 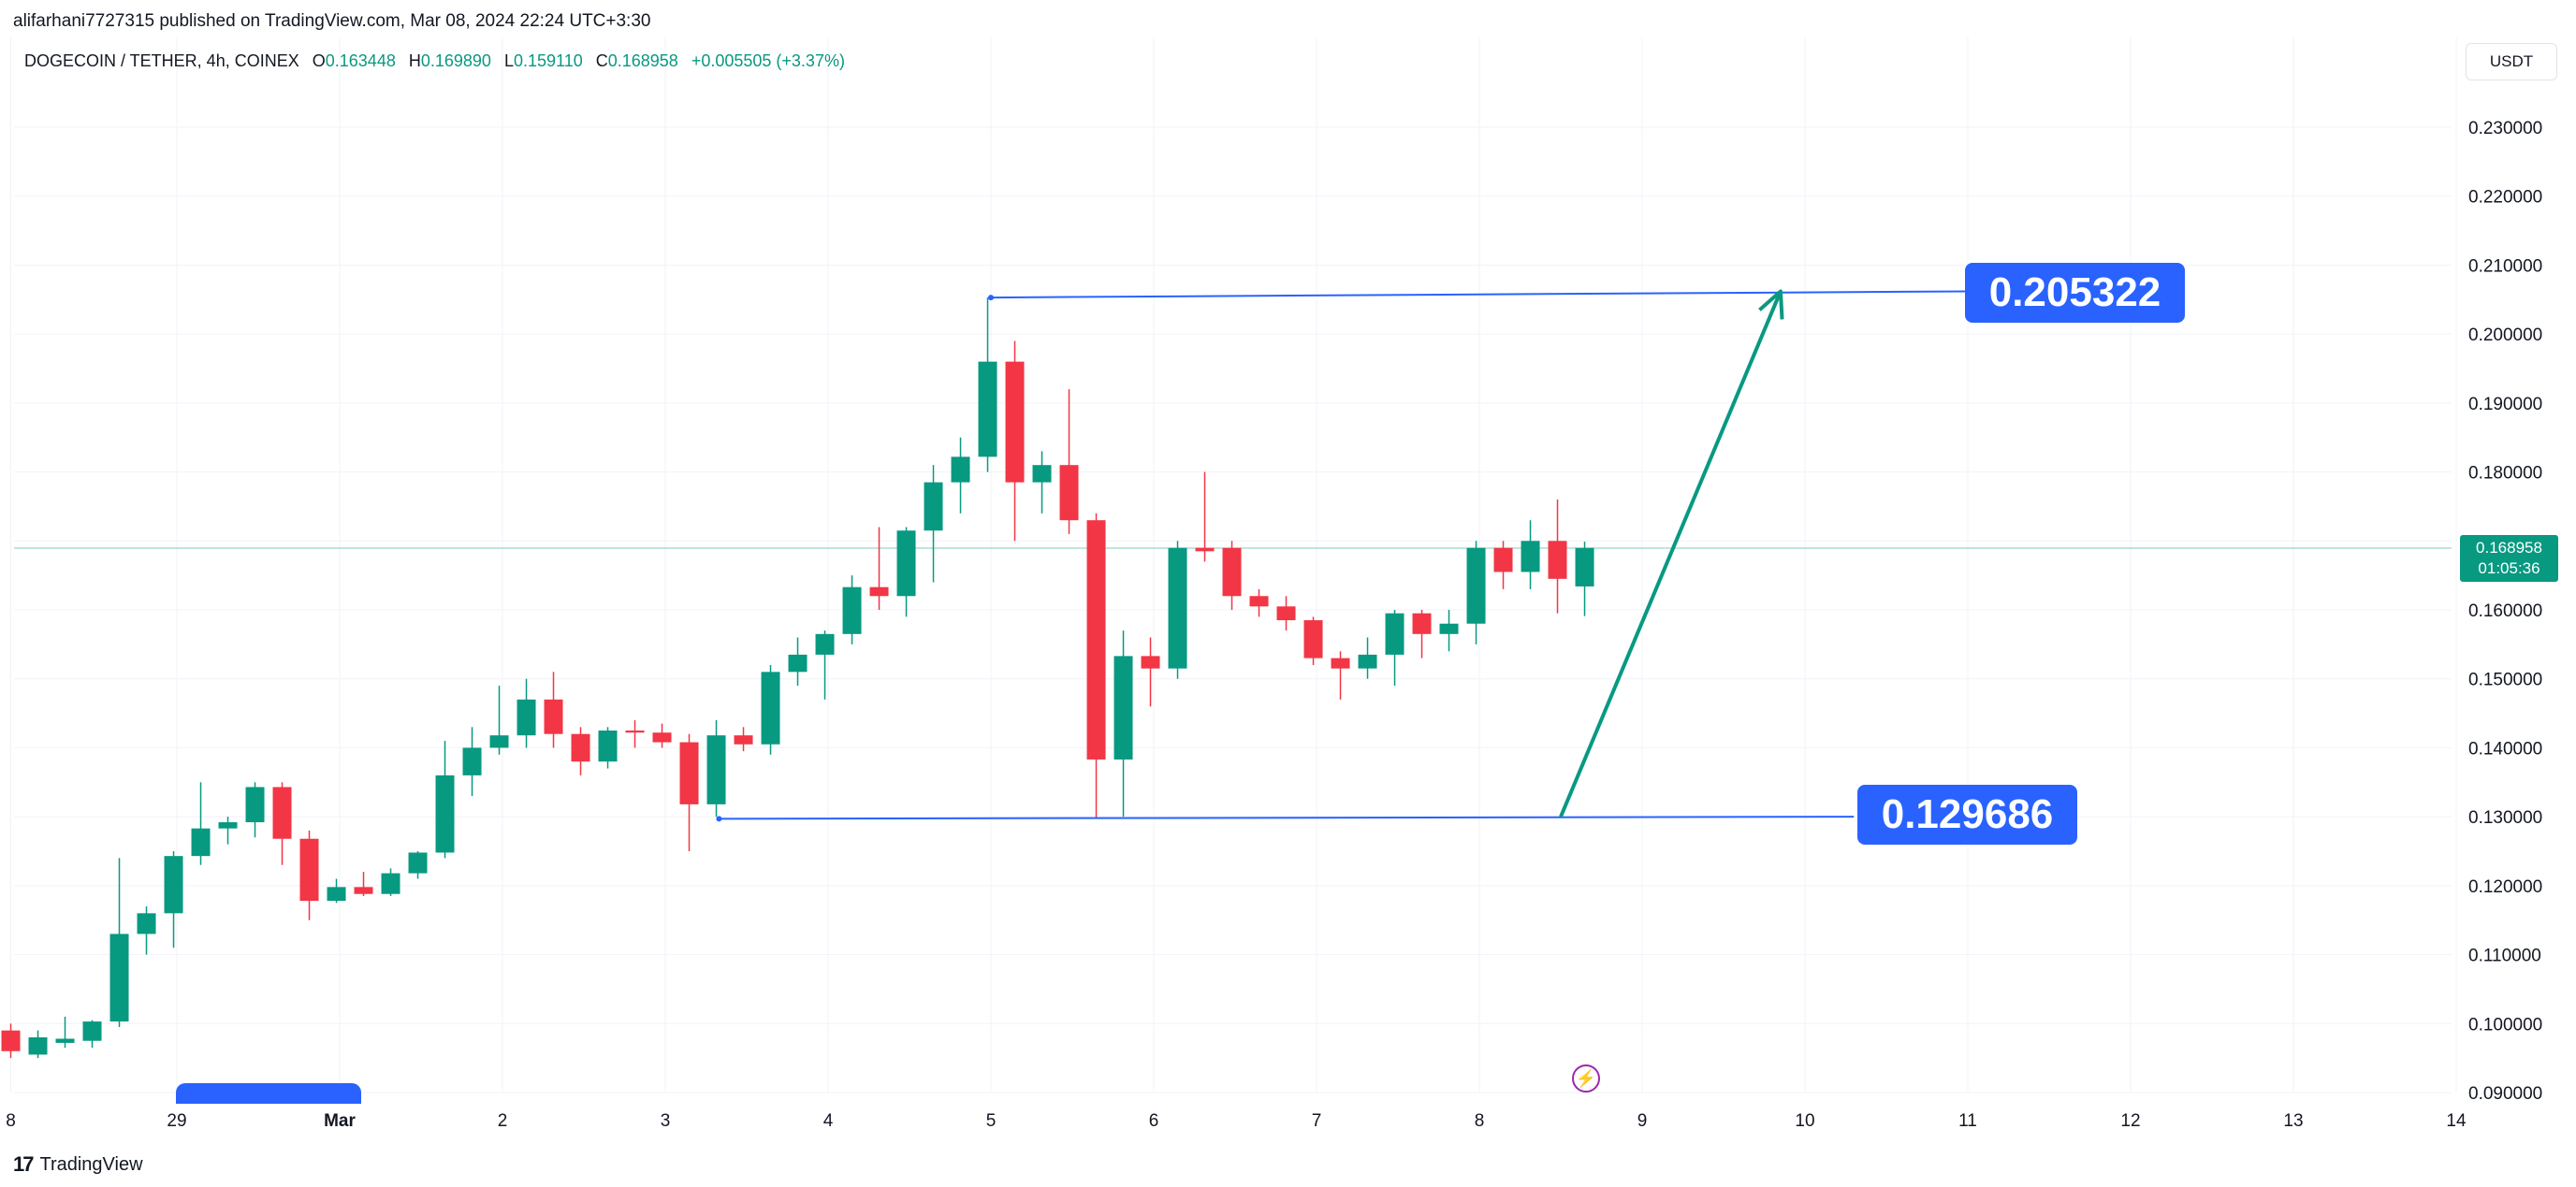 I want to click on last-price-value: 0.168958, so click(x=2509, y=548).